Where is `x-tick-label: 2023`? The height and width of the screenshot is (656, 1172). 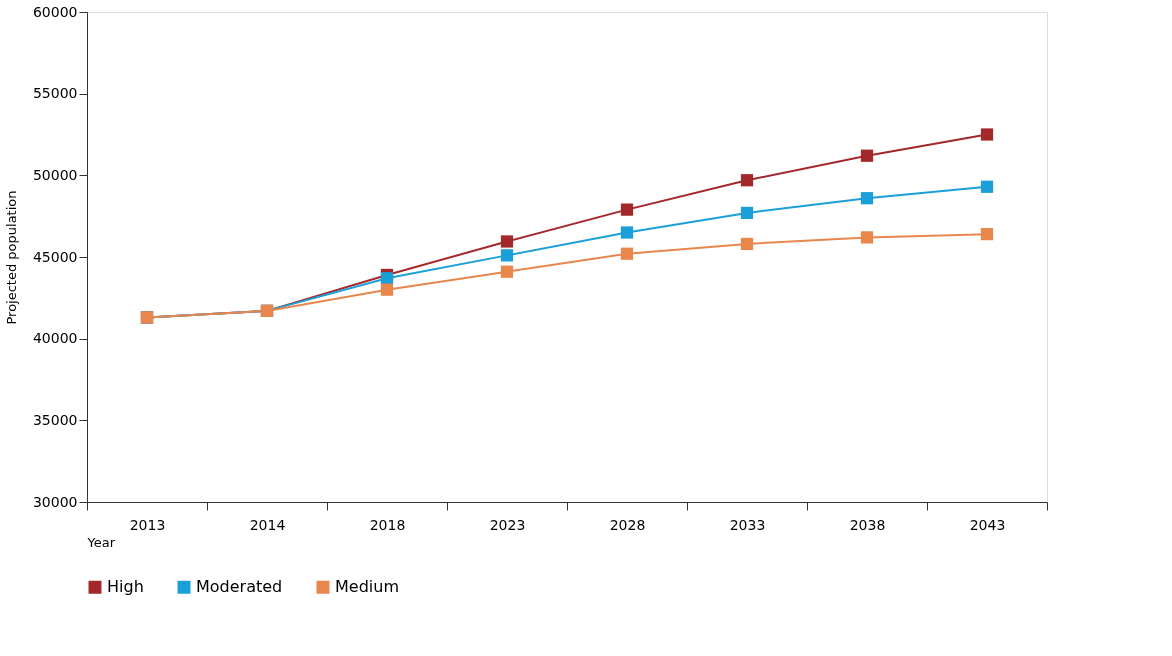 x-tick-label: 2023 is located at coordinates (507, 524).